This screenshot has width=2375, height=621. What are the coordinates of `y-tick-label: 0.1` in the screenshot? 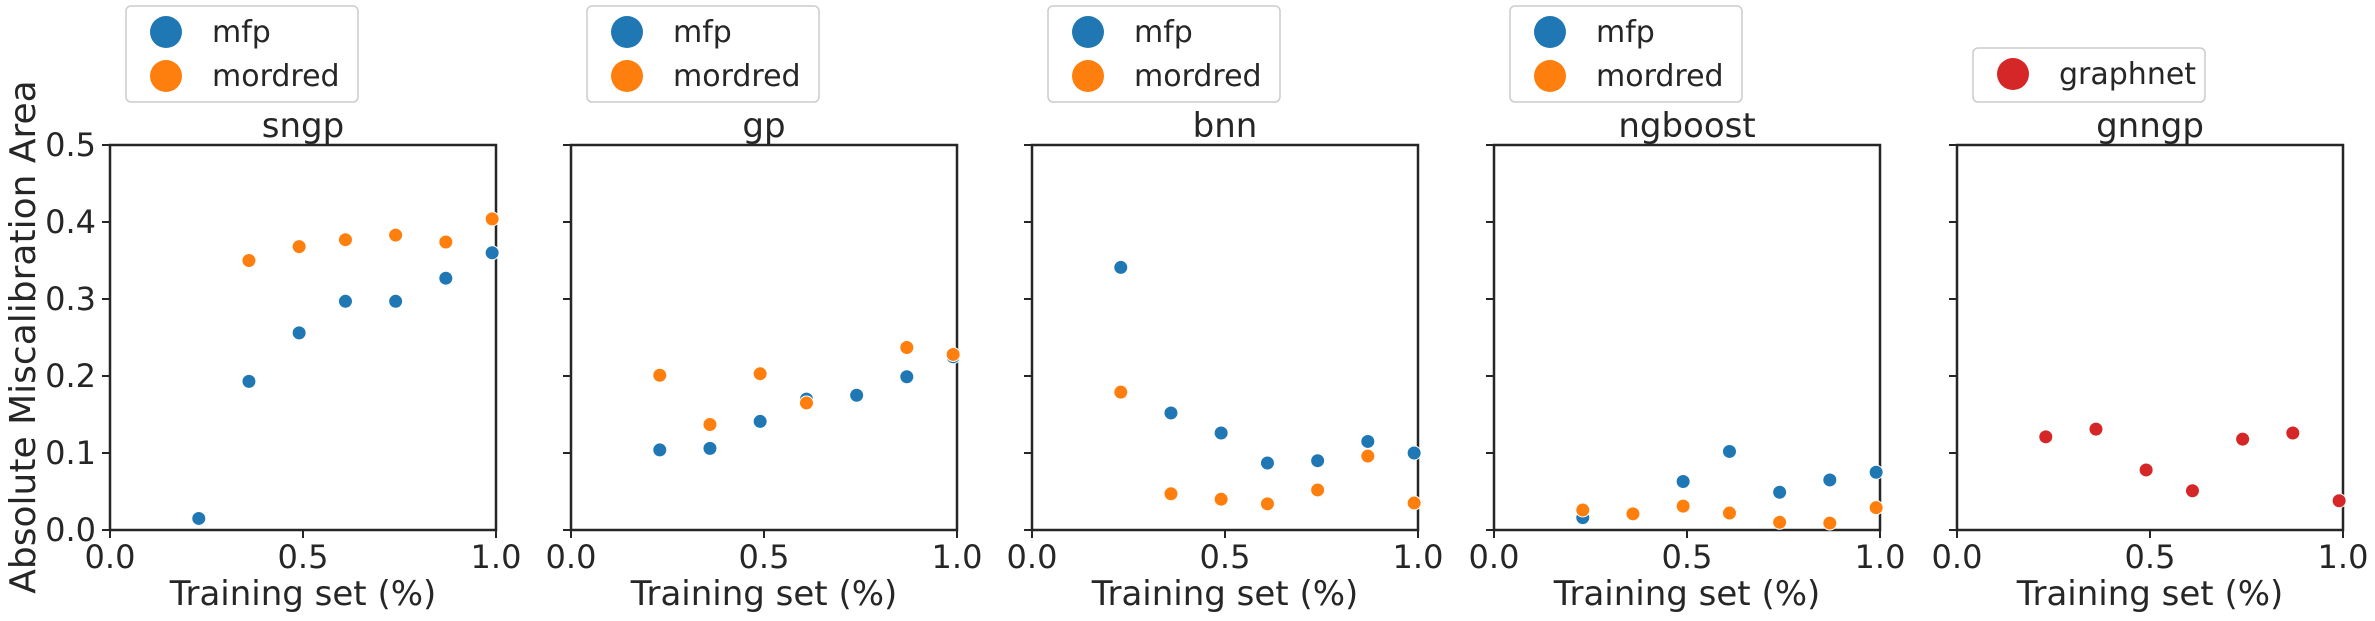 It's located at (70, 453).